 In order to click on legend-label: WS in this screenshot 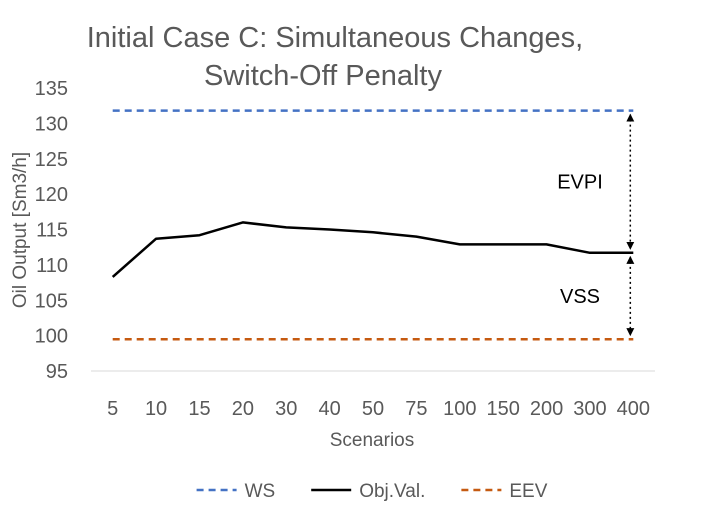, I will do `click(260, 491)`.